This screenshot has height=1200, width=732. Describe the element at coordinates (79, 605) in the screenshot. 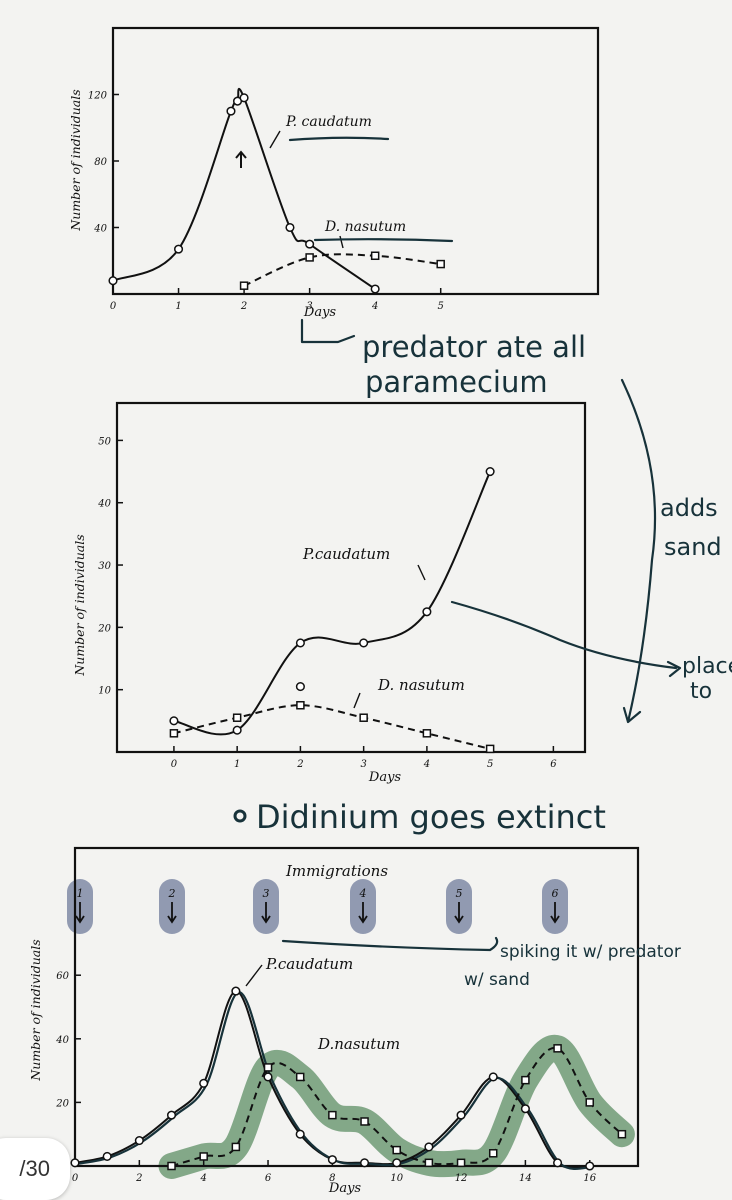

I see `chart2-ylabel: Number of individuals` at that location.